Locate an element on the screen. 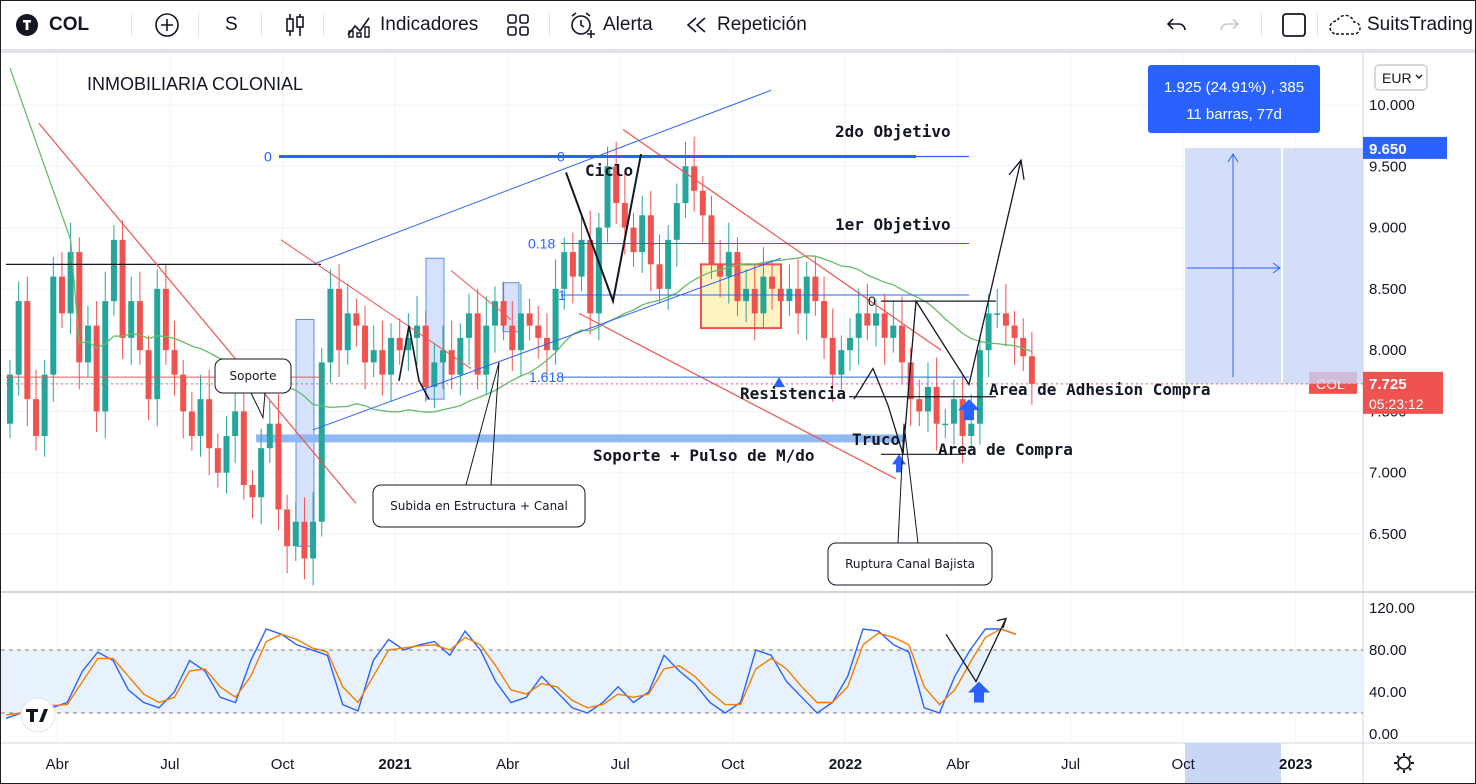  layouts-button is located at coordinates (518, 25).